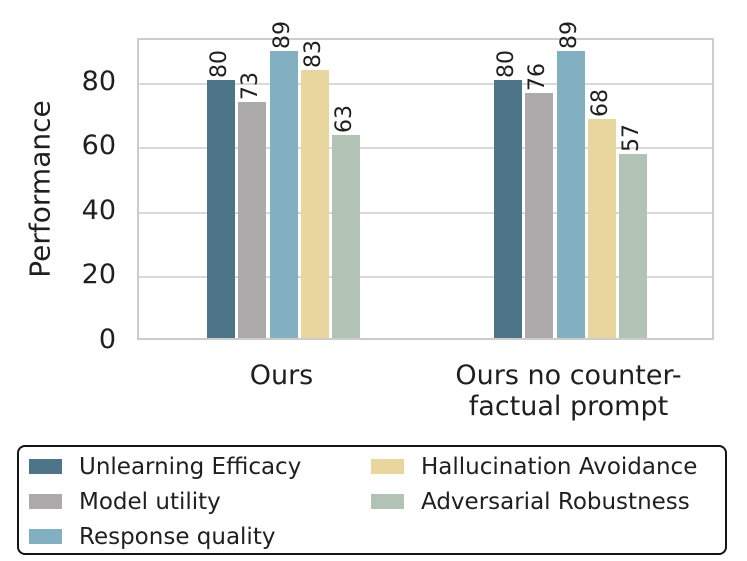 The width and height of the screenshot is (747, 561). I want to click on bar-value-label: 57, so click(631, 138).